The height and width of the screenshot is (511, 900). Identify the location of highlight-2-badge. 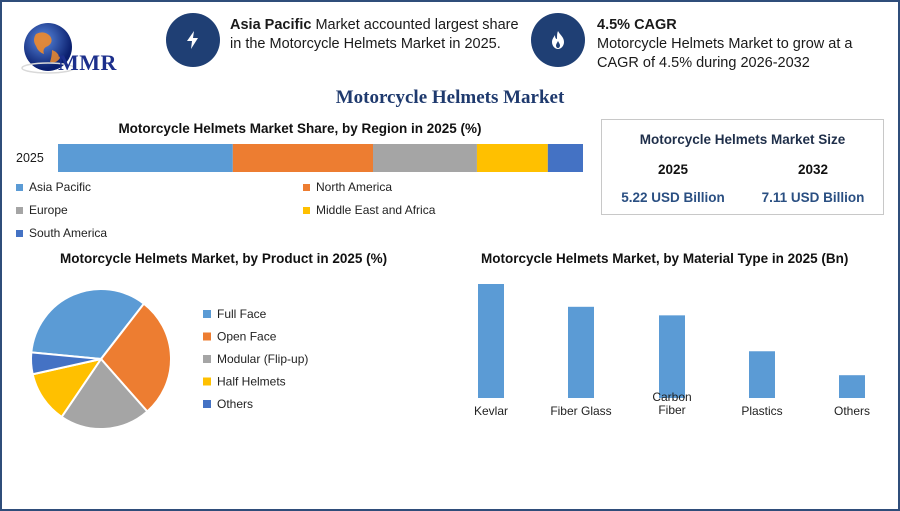
(558, 40).